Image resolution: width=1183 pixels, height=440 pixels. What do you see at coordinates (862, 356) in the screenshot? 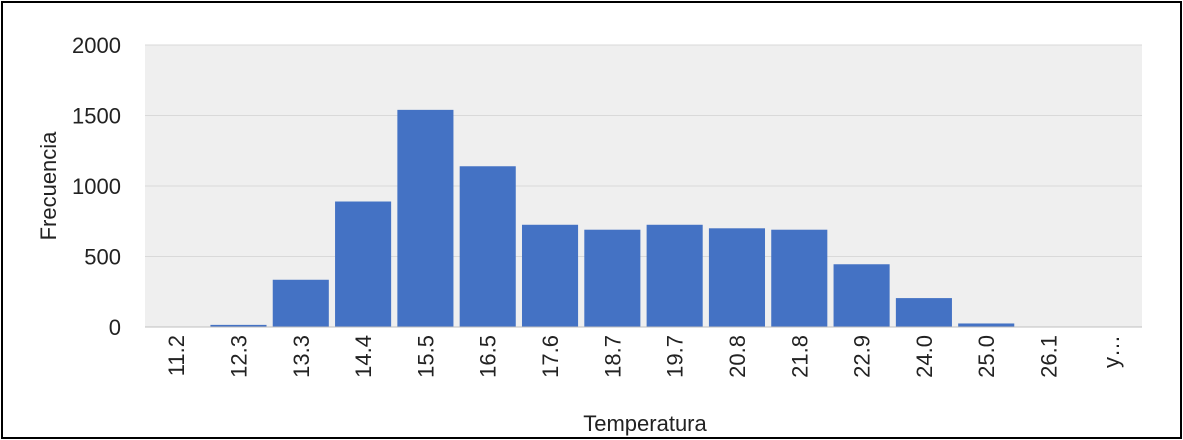
I see `x-tick-label: 22.9` at bounding box center [862, 356].